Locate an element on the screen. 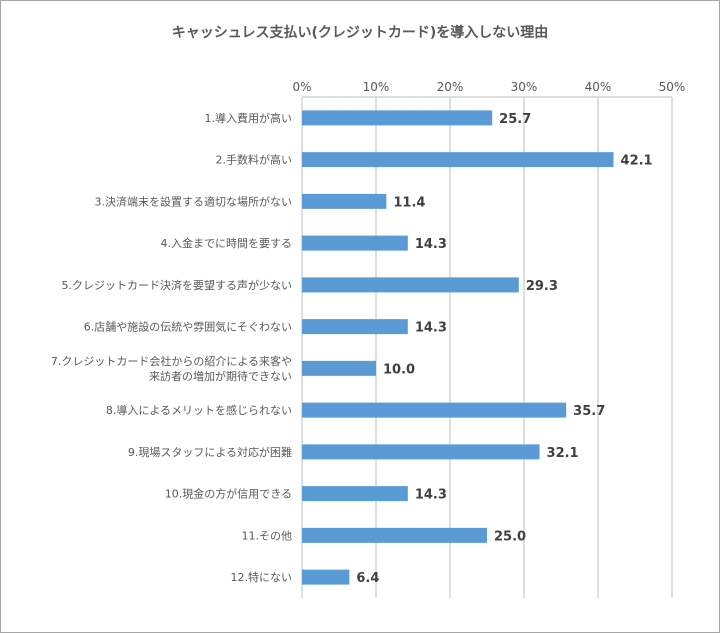 The height and width of the screenshot is (633, 720). category-label: 10.現金の方が信用できる is located at coordinates (228, 494).